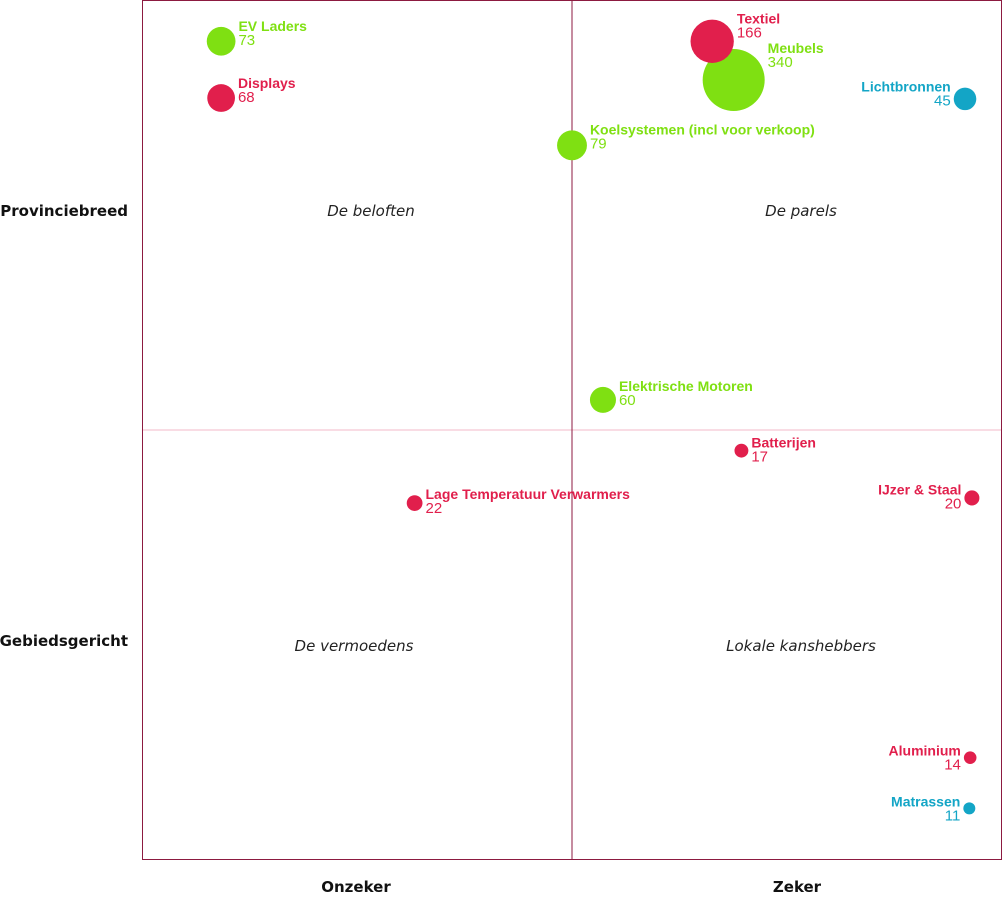 The height and width of the screenshot is (902, 1004). Describe the element at coordinates (686, 141) in the screenshot. I see `point-koelsystemen-incl-voor-verkoop: Koelsystemen (incl voor verkoop)79` at that location.